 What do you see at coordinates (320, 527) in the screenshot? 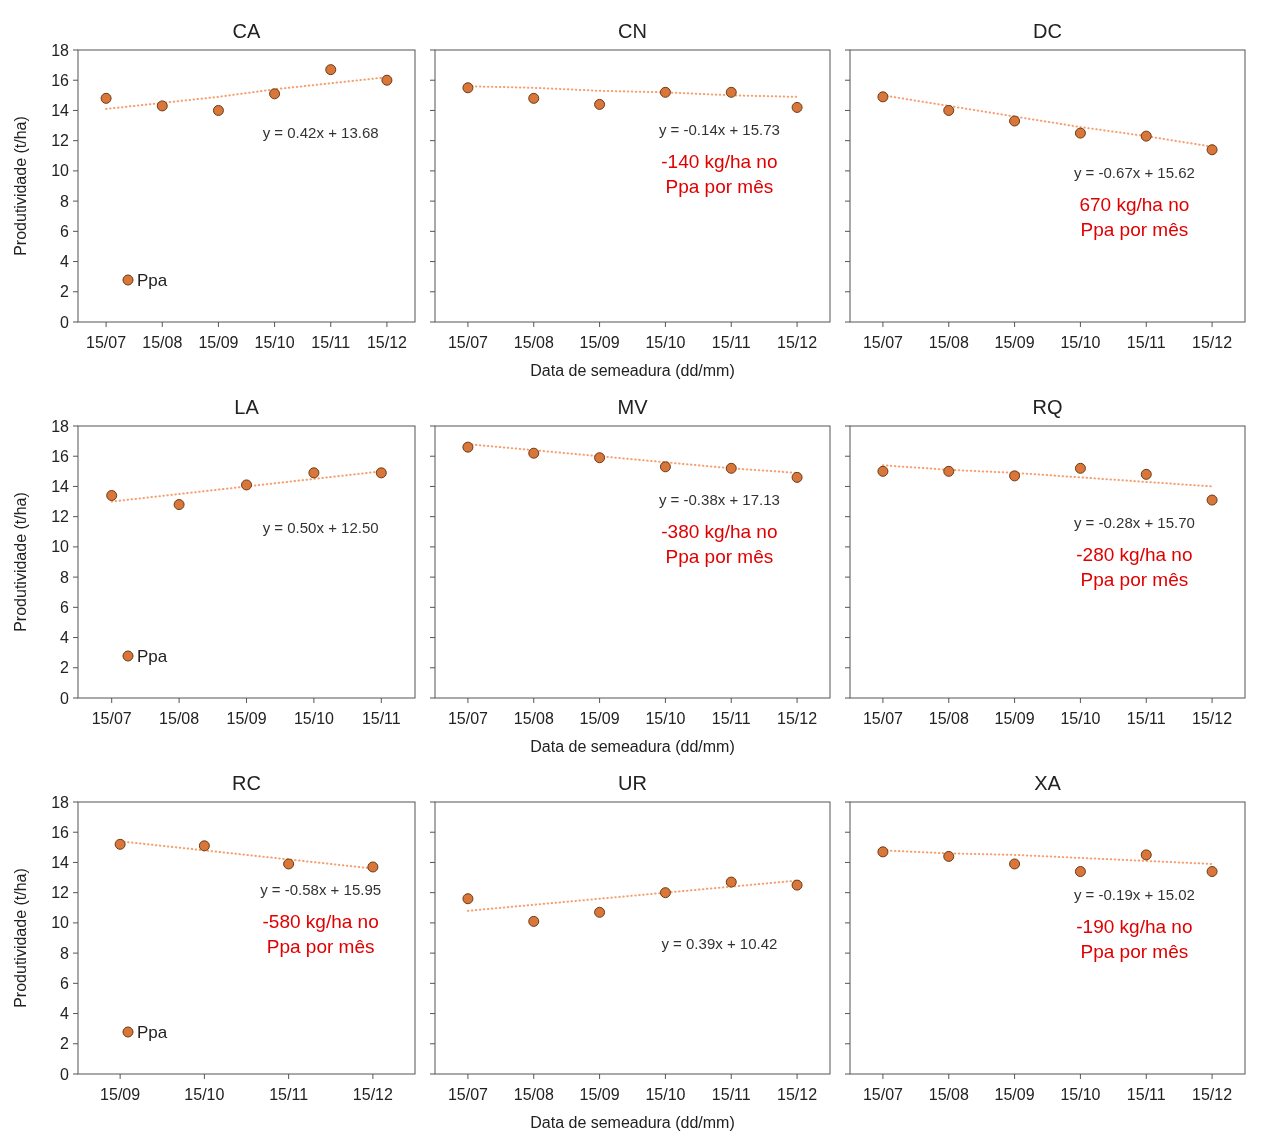
I see `annotation: y = 0.50x + 12.50` at bounding box center [320, 527].